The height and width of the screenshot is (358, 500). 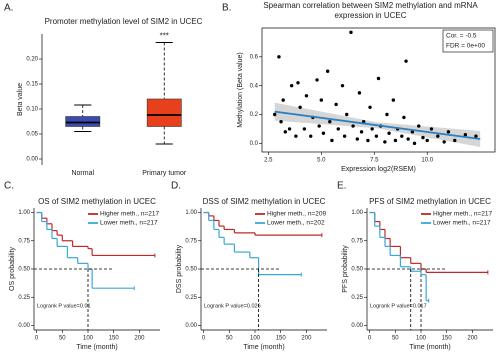 I want to click on x-tick-label: 7.5, so click(x=374, y=161).